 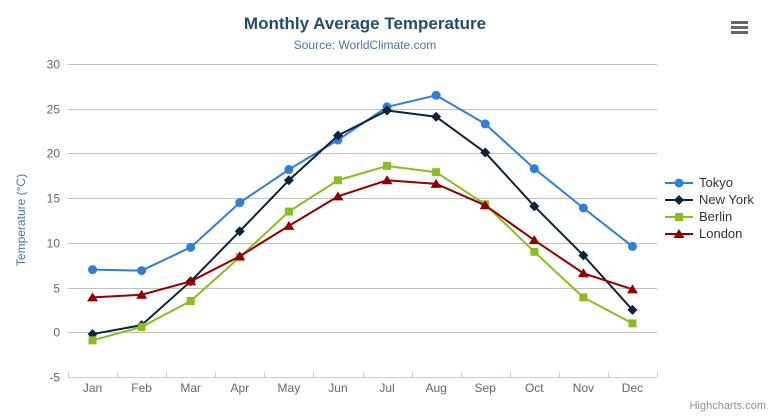 What do you see at coordinates (727, 406) in the screenshot?
I see `credits-link: Highcharts.com` at bounding box center [727, 406].